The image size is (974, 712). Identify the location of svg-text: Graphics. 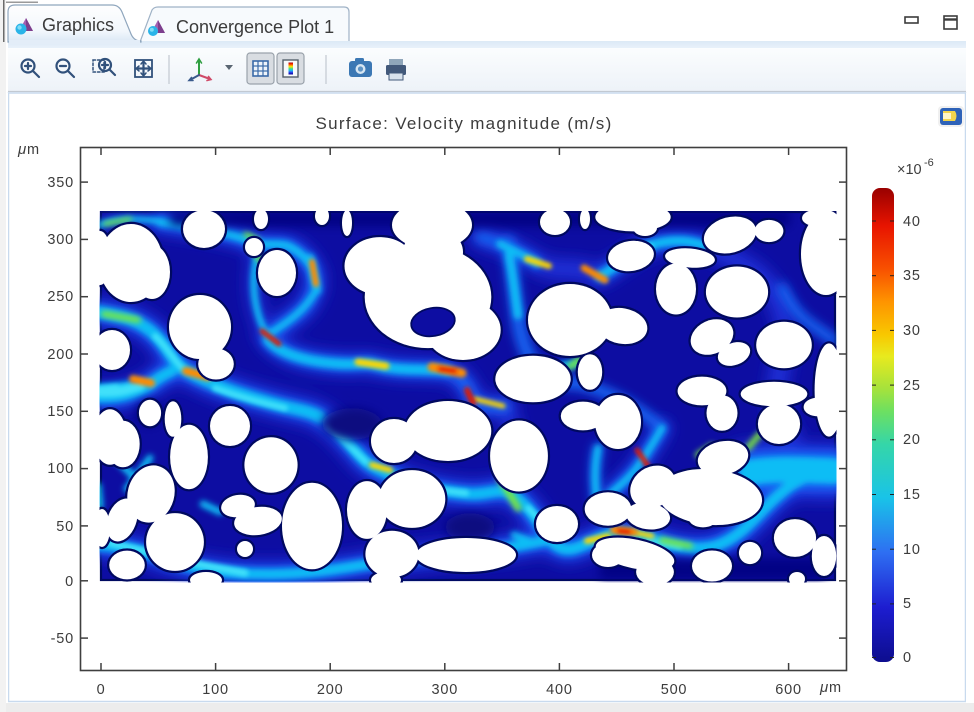
(78, 25).